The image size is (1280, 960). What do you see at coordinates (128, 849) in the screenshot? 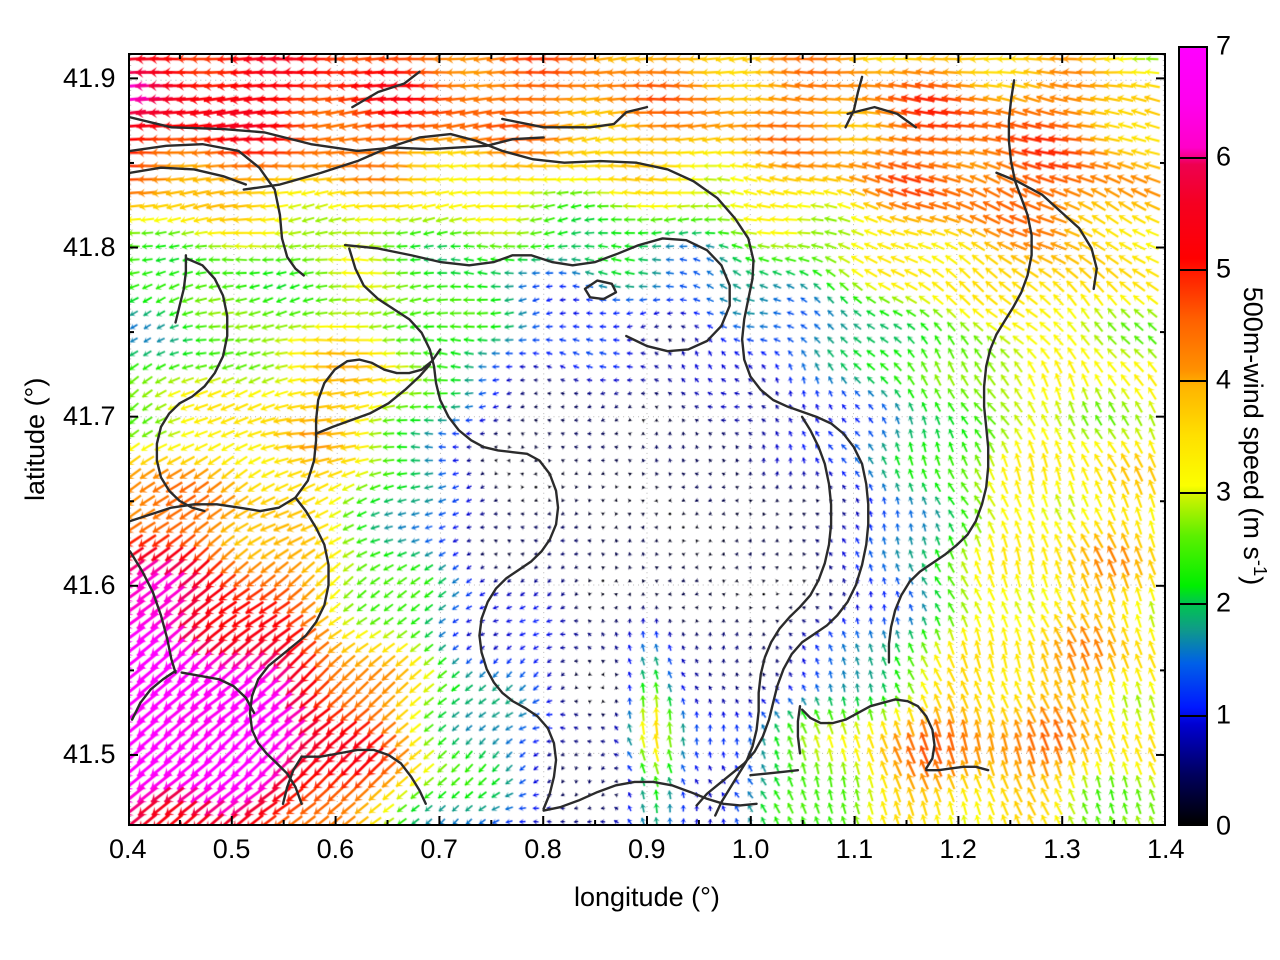
I see `x-tick-label: 0.4` at bounding box center [128, 849].